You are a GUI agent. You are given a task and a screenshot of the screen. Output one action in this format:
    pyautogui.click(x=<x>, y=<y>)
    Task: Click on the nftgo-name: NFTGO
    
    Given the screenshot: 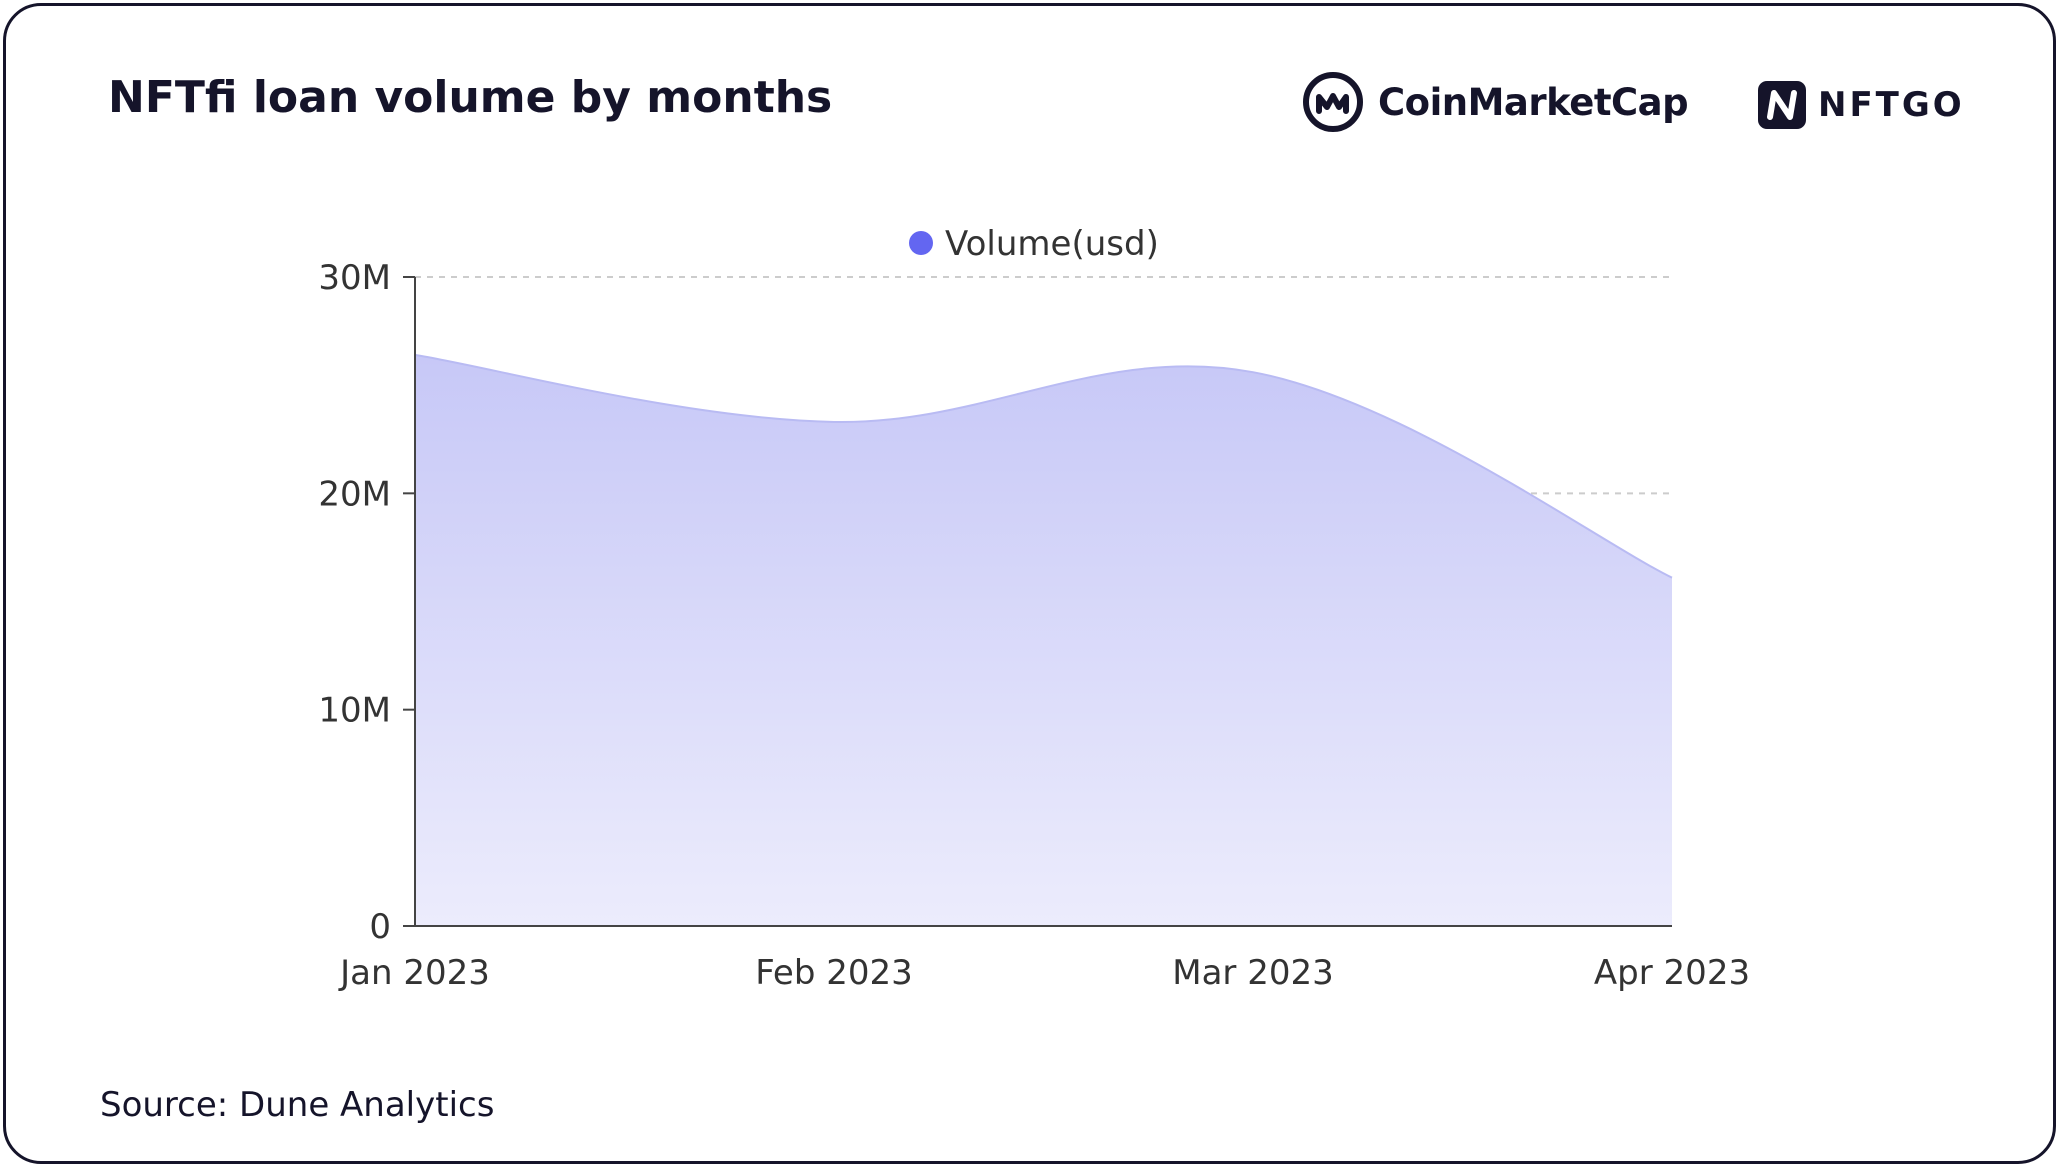 What is the action you would take?
    pyautogui.click(x=1891, y=105)
    